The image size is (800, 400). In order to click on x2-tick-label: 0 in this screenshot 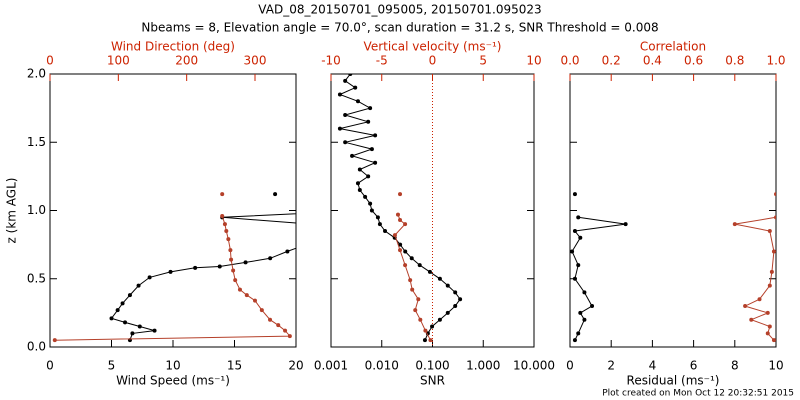, I will do `click(433, 61)`.